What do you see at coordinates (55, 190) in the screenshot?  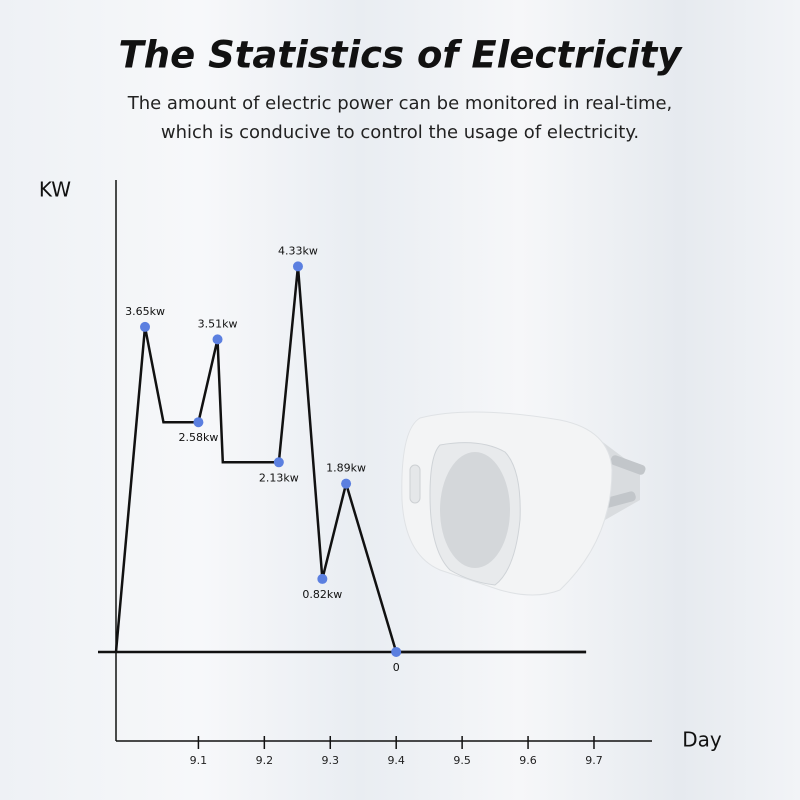 I see `y-axis-label: KW` at bounding box center [55, 190].